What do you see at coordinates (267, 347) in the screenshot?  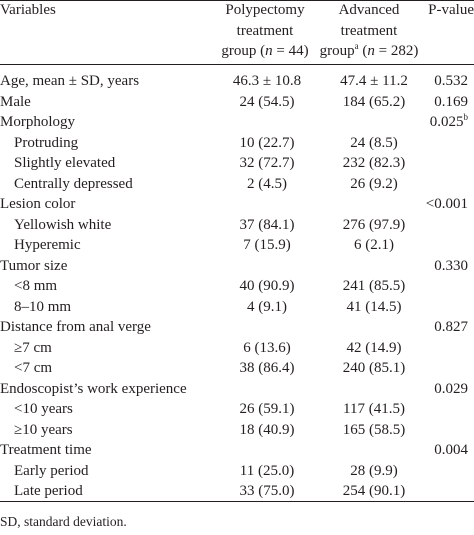 I see `polypectomy-value: 6 (13.6)` at bounding box center [267, 347].